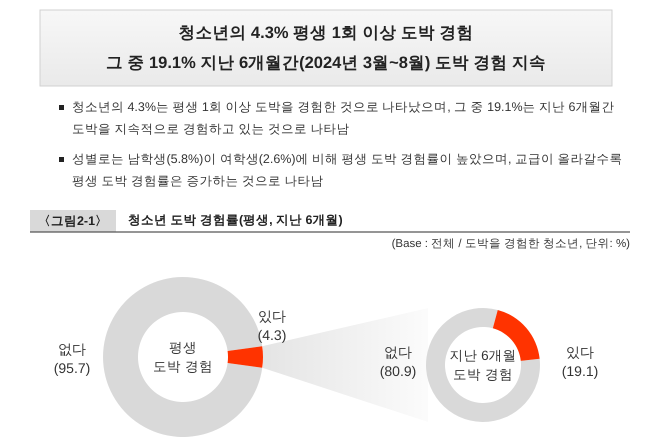  What do you see at coordinates (272, 335) in the screenshot?
I see `data-label: (4.3)` at bounding box center [272, 335].